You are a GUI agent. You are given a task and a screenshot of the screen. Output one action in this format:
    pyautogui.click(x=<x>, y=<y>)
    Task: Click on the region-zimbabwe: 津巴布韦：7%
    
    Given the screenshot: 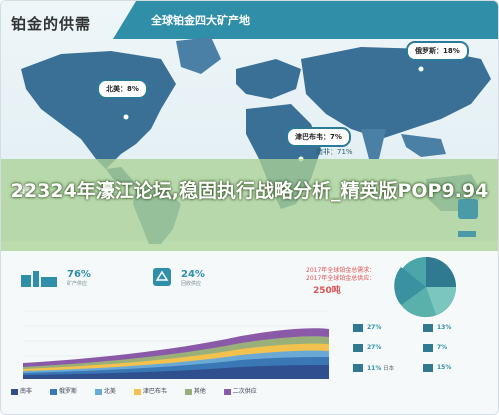 What is the action you would take?
    pyautogui.click(x=318, y=137)
    